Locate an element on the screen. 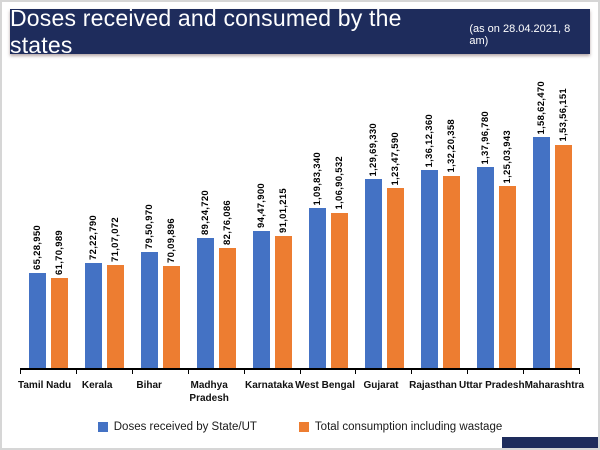 The height and width of the screenshot is (450, 600). bar-column: 89,24,720 is located at coordinates (205, 279).